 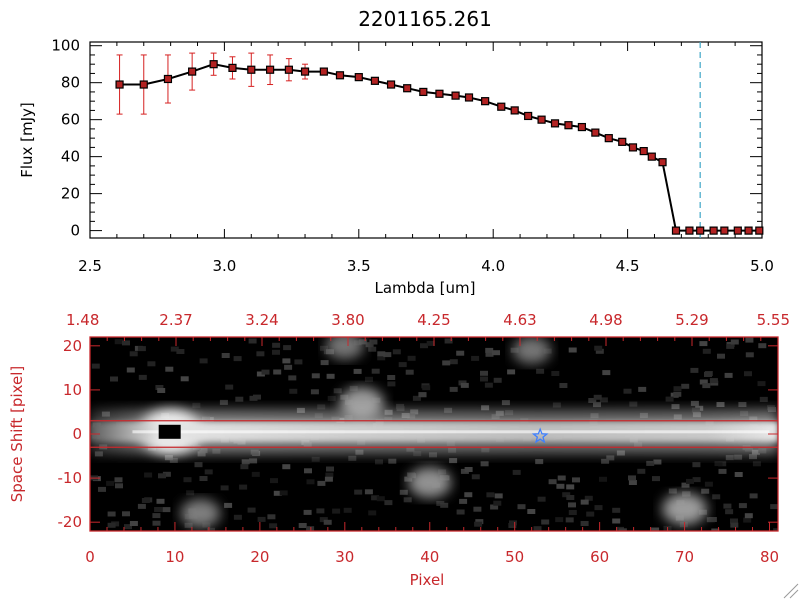 What do you see at coordinates (493, 266) in the screenshot?
I see `flux-x-tick-label: 4.0` at bounding box center [493, 266].